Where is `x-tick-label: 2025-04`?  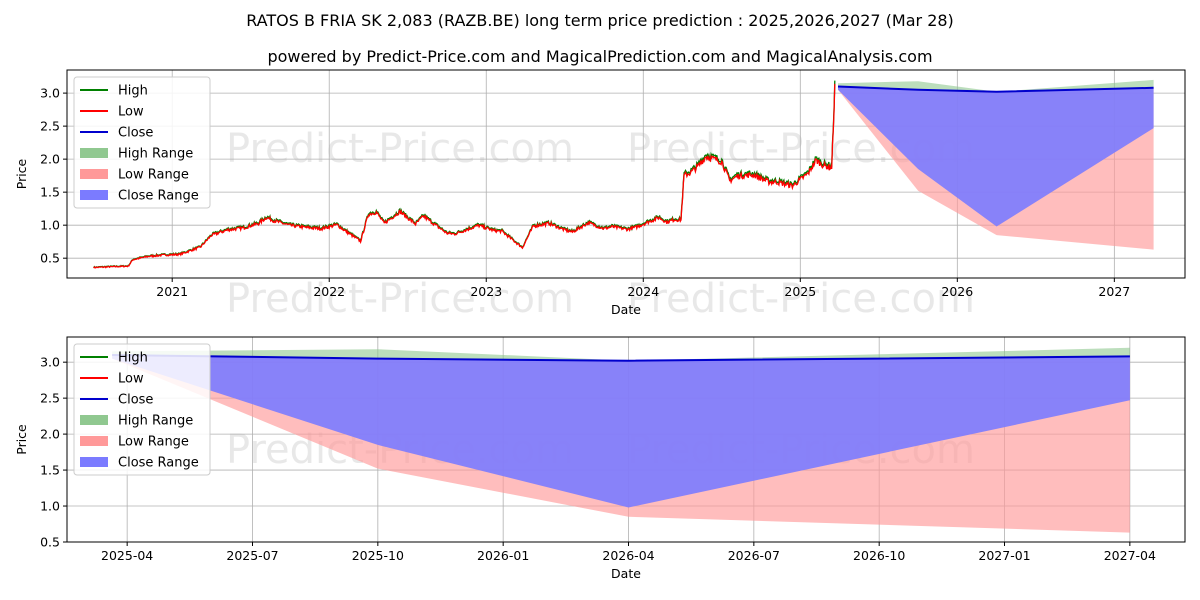 x-tick-label: 2025-04 is located at coordinates (127, 555).